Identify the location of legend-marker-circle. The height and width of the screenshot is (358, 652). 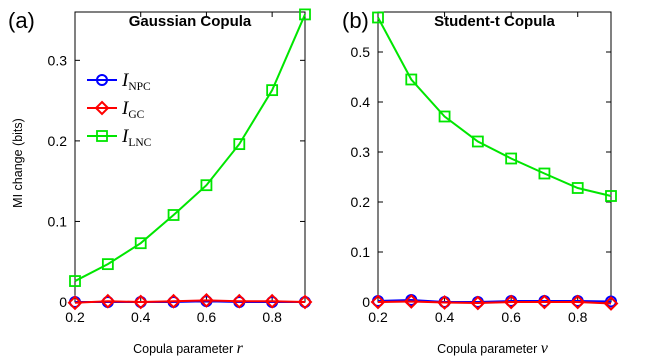
(102, 80).